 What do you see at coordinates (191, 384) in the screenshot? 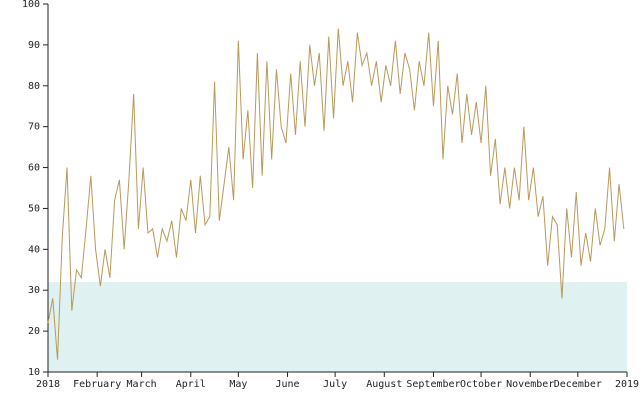
I see `x-tick-label: April` at bounding box center [191, 384].